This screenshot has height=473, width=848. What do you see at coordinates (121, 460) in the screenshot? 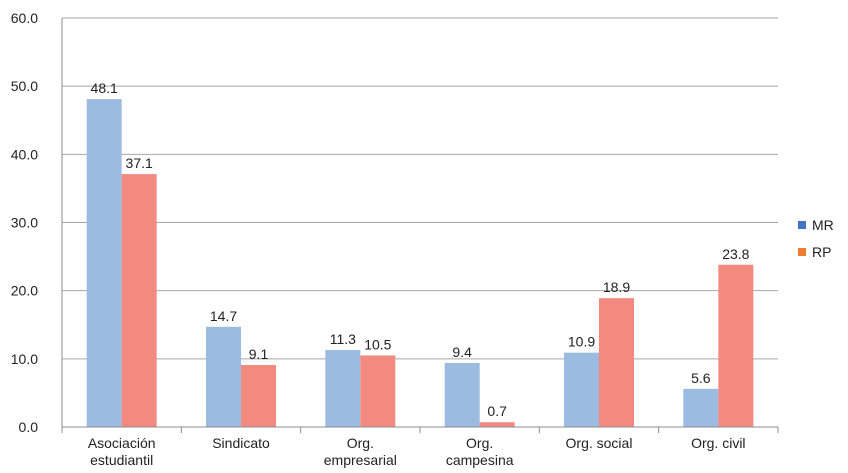
I see `category-label-line: estudiantil` at bounding box center [121, 460].